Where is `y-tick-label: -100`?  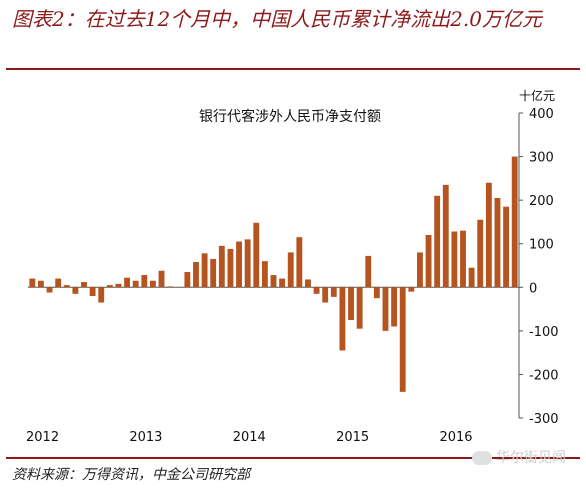 y-tick-label: -100 is located at coordinates (544, 332).